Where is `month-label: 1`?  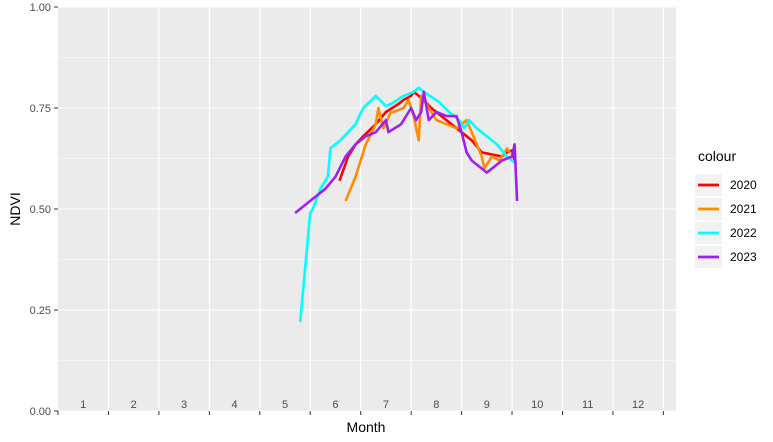 month-label: 1 is located at coordinates (83, 405).